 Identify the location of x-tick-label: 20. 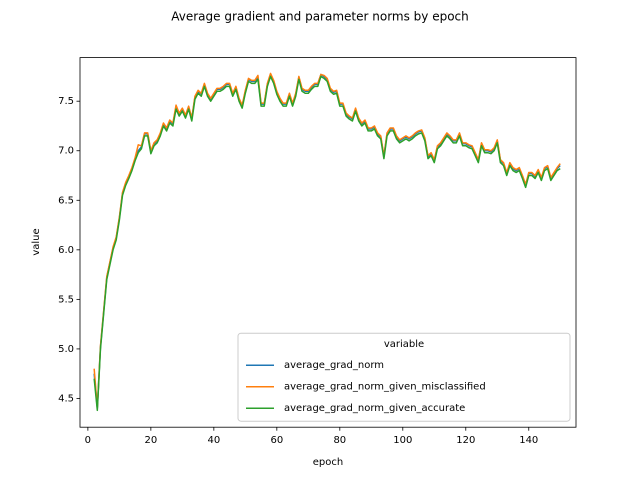
(150, 440).